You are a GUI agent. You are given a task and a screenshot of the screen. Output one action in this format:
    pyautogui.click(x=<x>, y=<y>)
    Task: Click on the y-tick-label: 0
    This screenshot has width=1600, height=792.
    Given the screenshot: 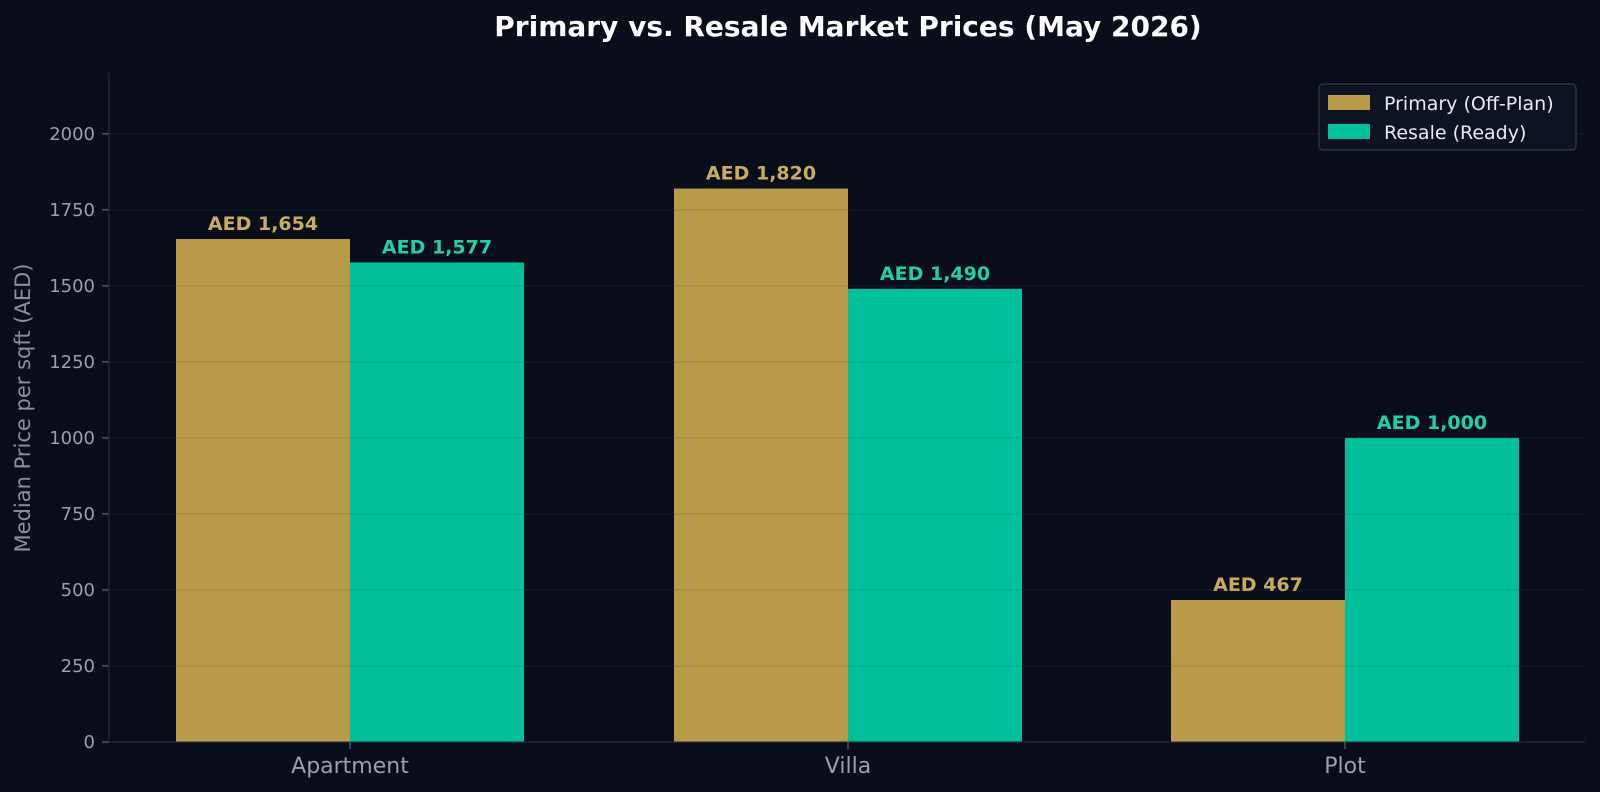 What is the action you would take?
    pyautogui.click(x=89, y=742)
    